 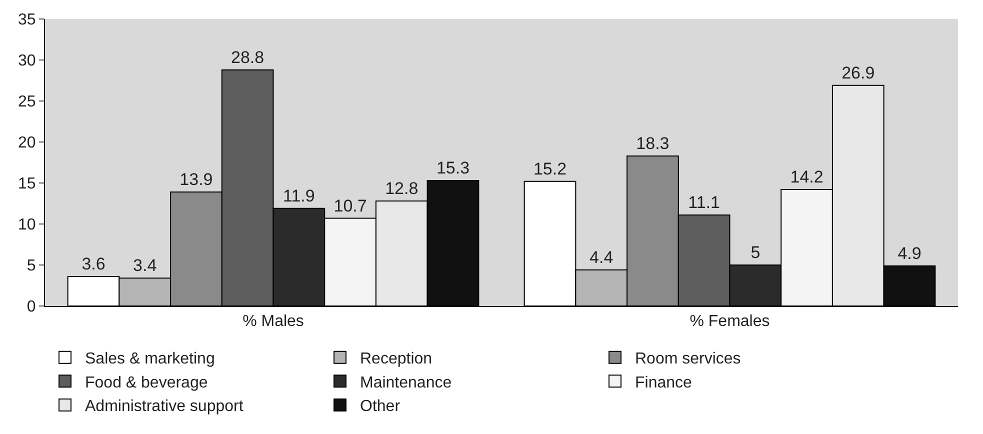 What do you see at coordinates (730, 321) in the screenshot?
I see `x-tick-label: % Females` at bounding box center [730, 321].